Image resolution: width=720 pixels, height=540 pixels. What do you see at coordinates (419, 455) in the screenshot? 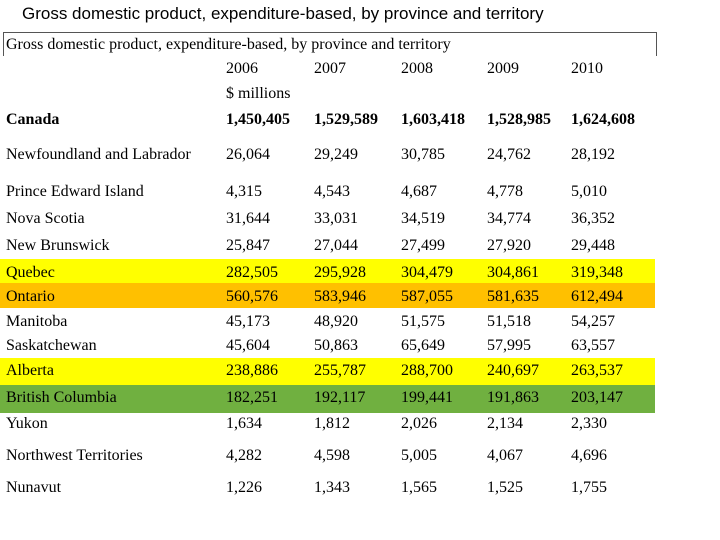
I see `table-cell: 5,005` at bounding box center [419, 455].